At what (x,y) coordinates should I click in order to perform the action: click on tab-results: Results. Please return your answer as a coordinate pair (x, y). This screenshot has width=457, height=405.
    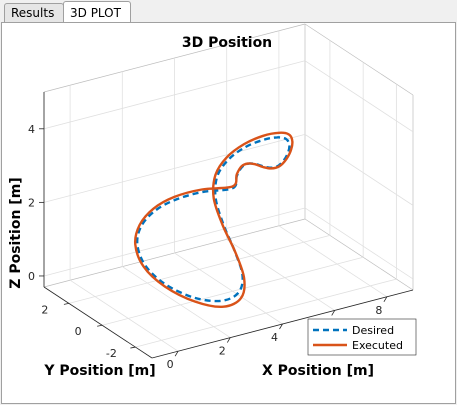
    Looking at the image, I should click on (34, 12).